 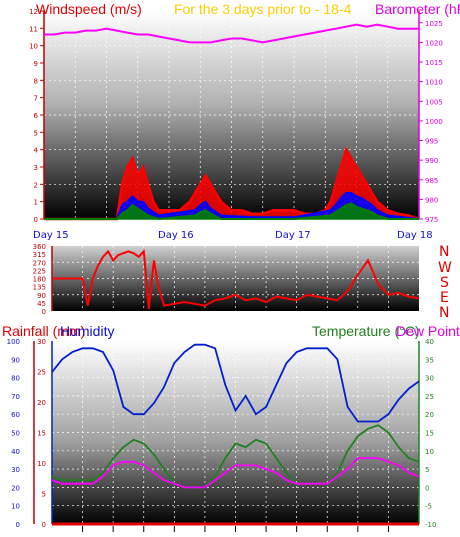 I want to click on barometer-line, so click(x=231, y=33).